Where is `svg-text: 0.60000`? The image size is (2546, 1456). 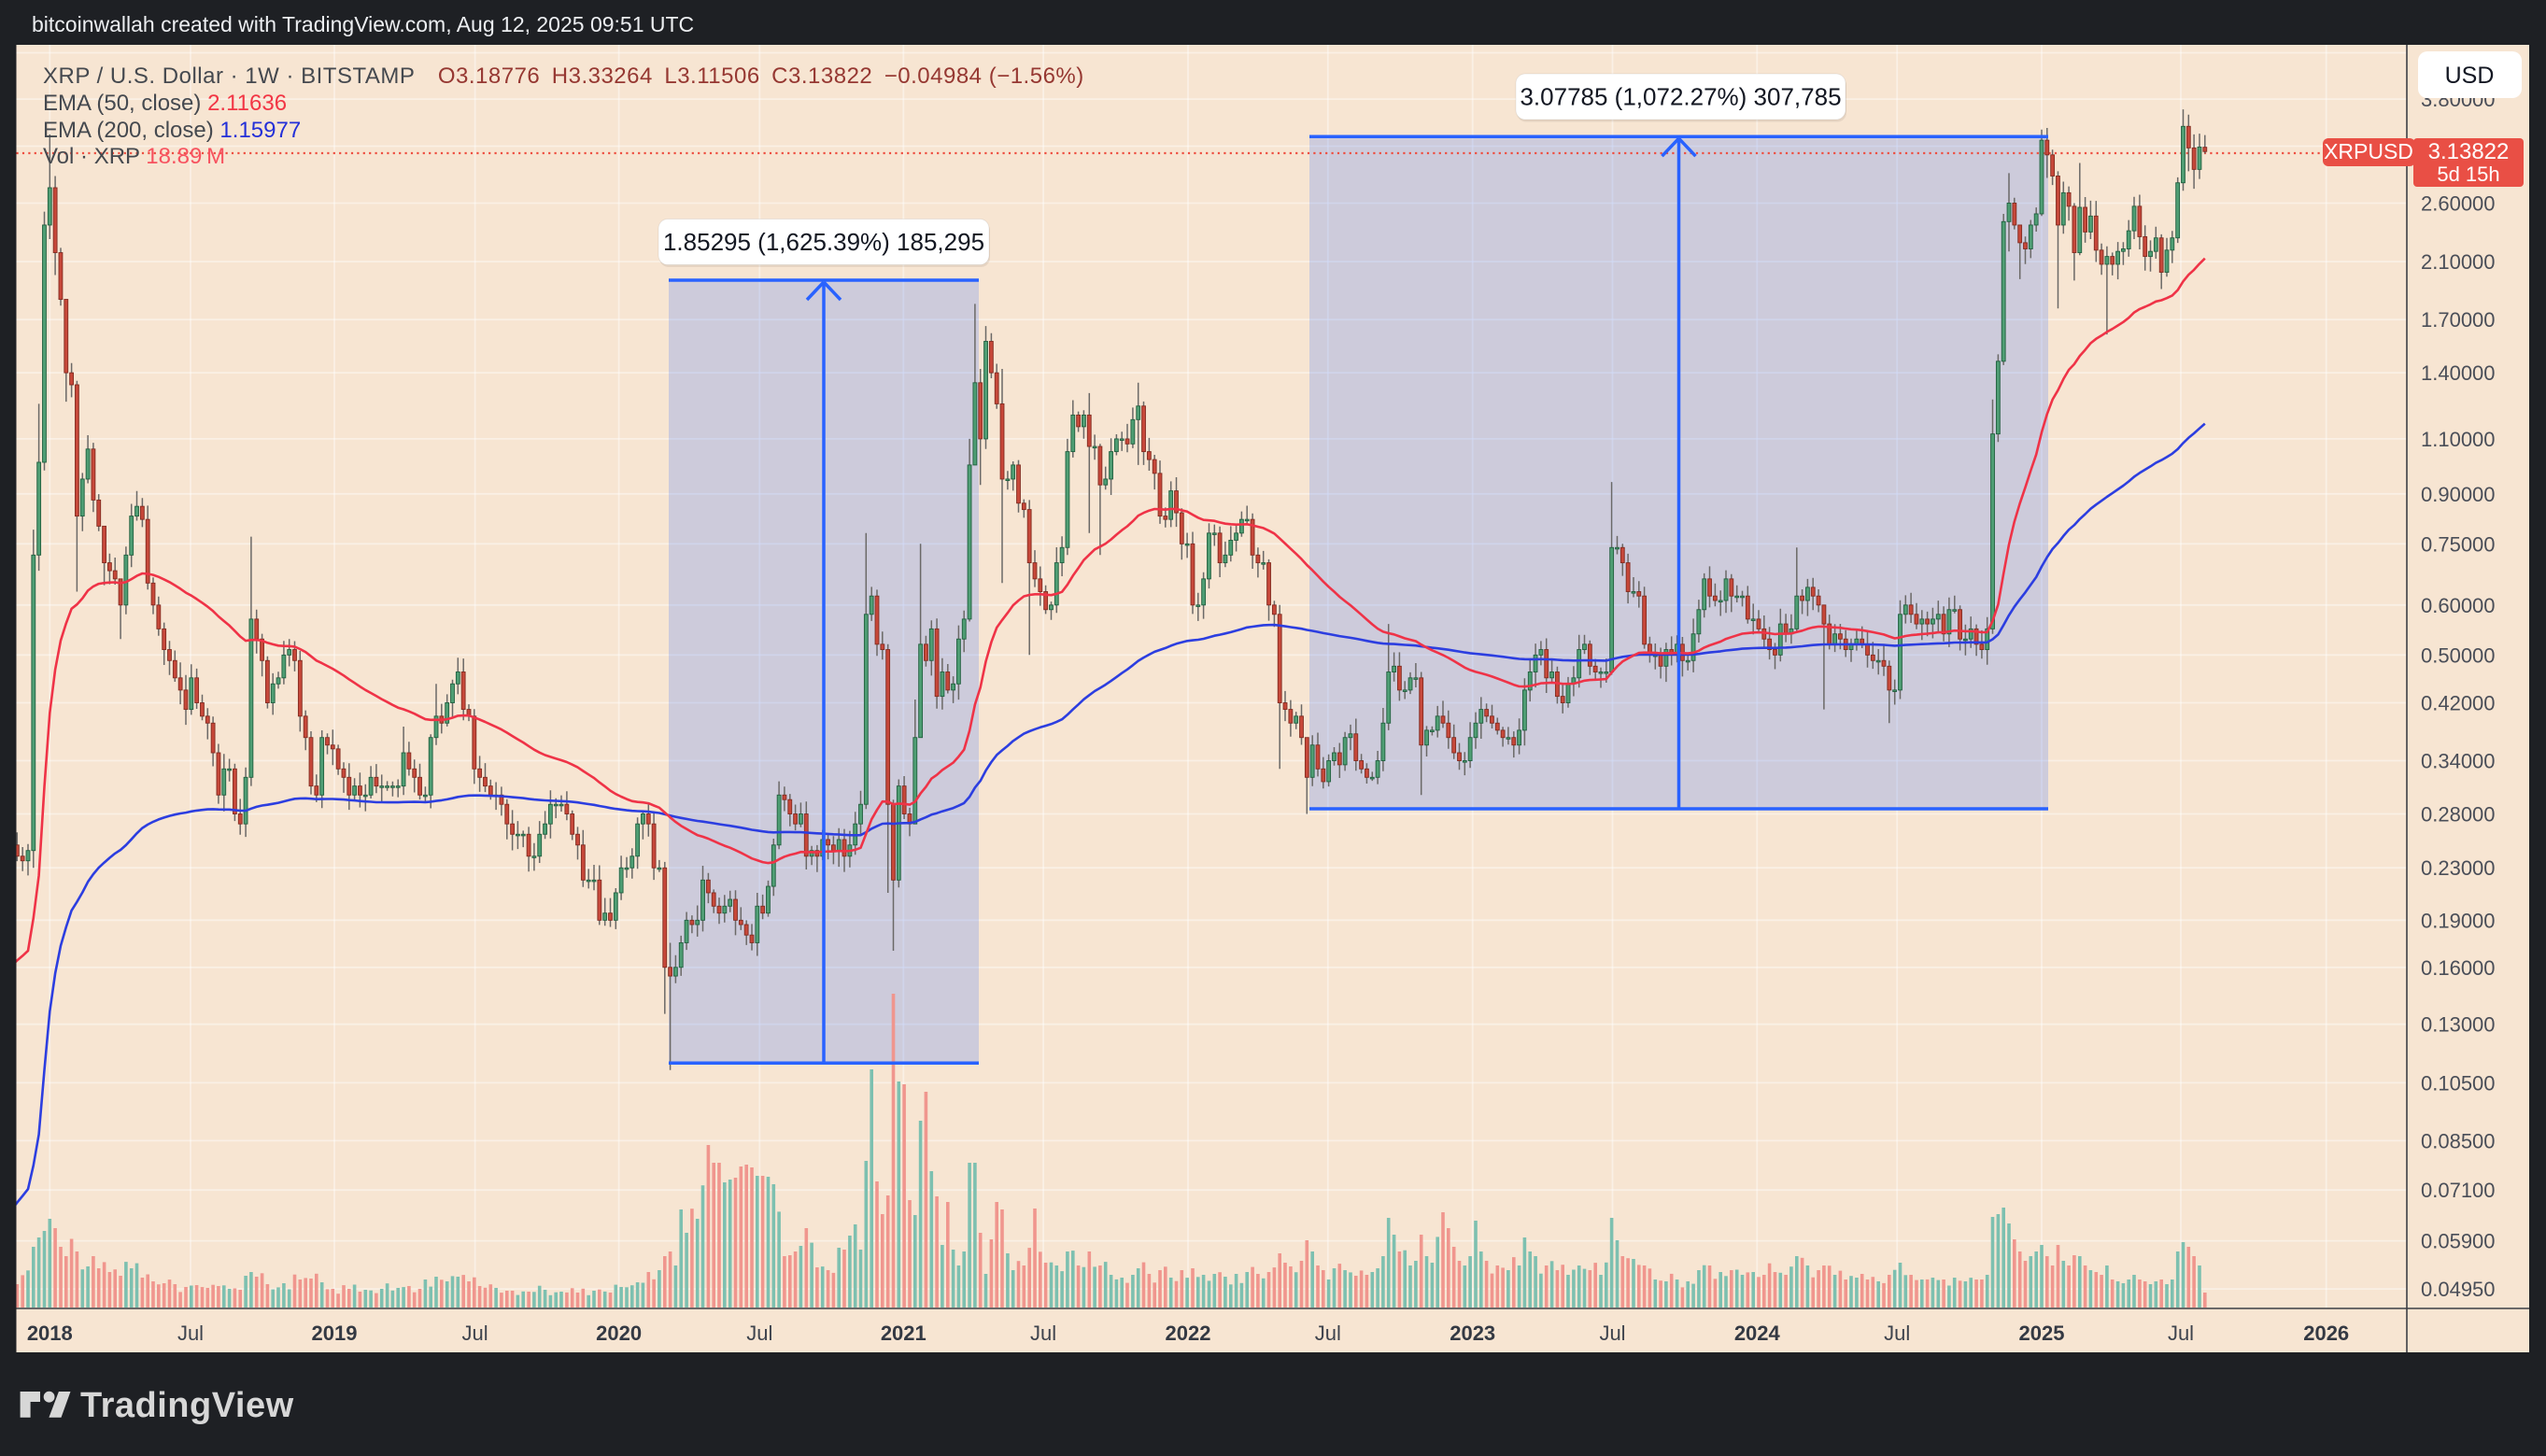 svg-text: 0.60000 is located at coordinates (2458, 605).